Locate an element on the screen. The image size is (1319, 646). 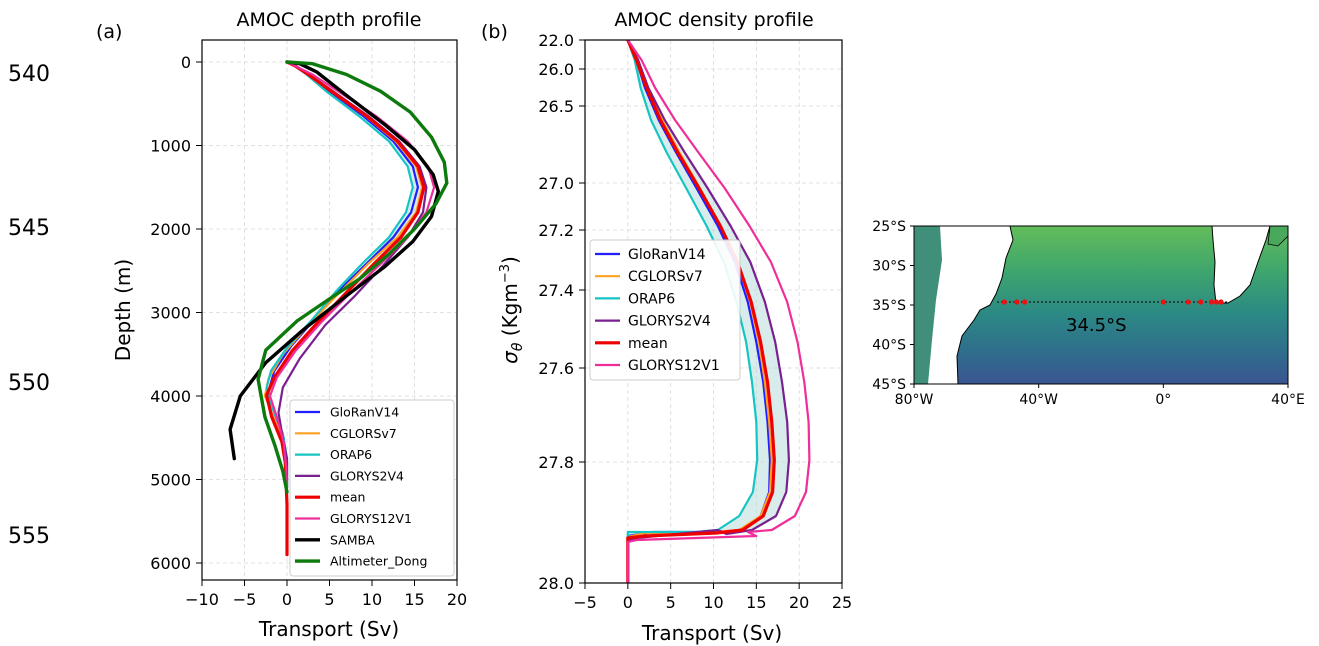
map-xtick-label: 80°W is located at coordinates (914, 400).